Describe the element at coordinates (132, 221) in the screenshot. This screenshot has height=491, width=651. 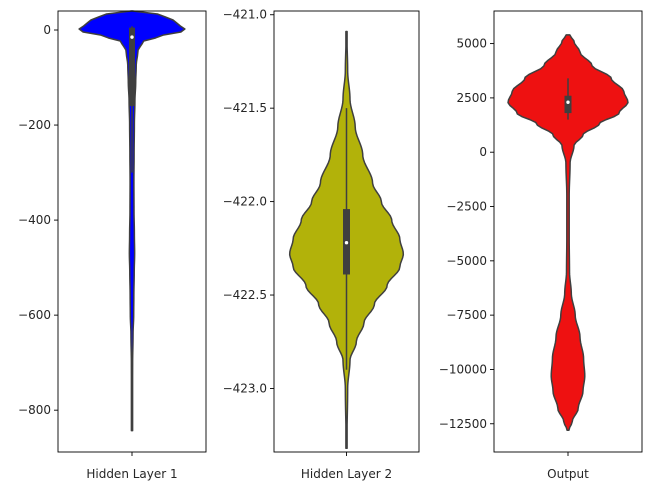
I see `violin-body` at that location.